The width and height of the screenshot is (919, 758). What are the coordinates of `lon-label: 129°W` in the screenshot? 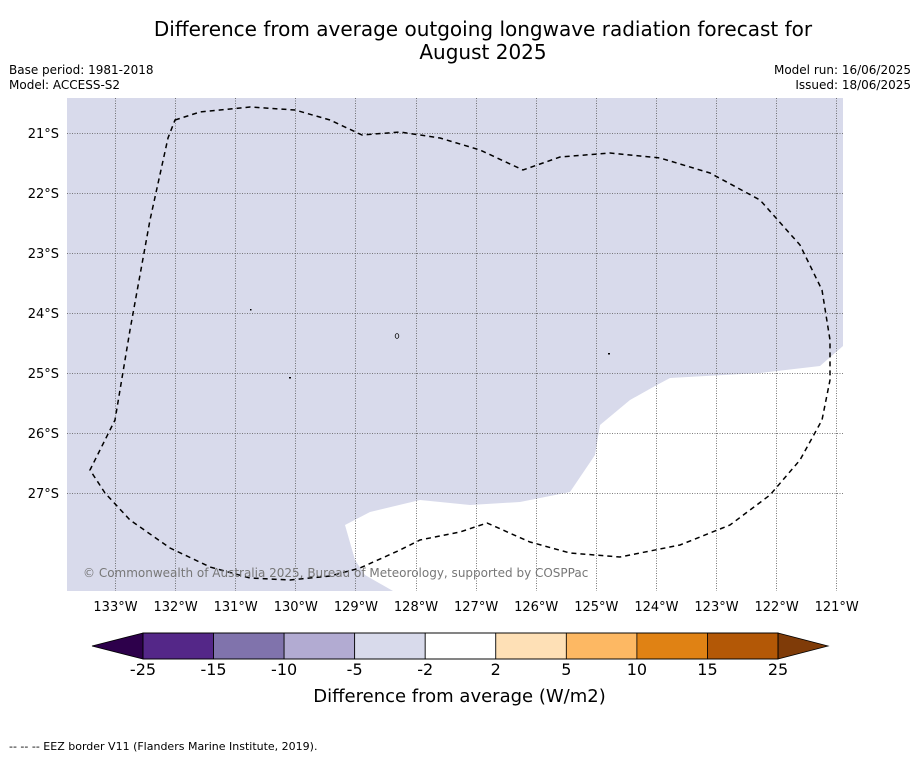 It's located at (356, 607).